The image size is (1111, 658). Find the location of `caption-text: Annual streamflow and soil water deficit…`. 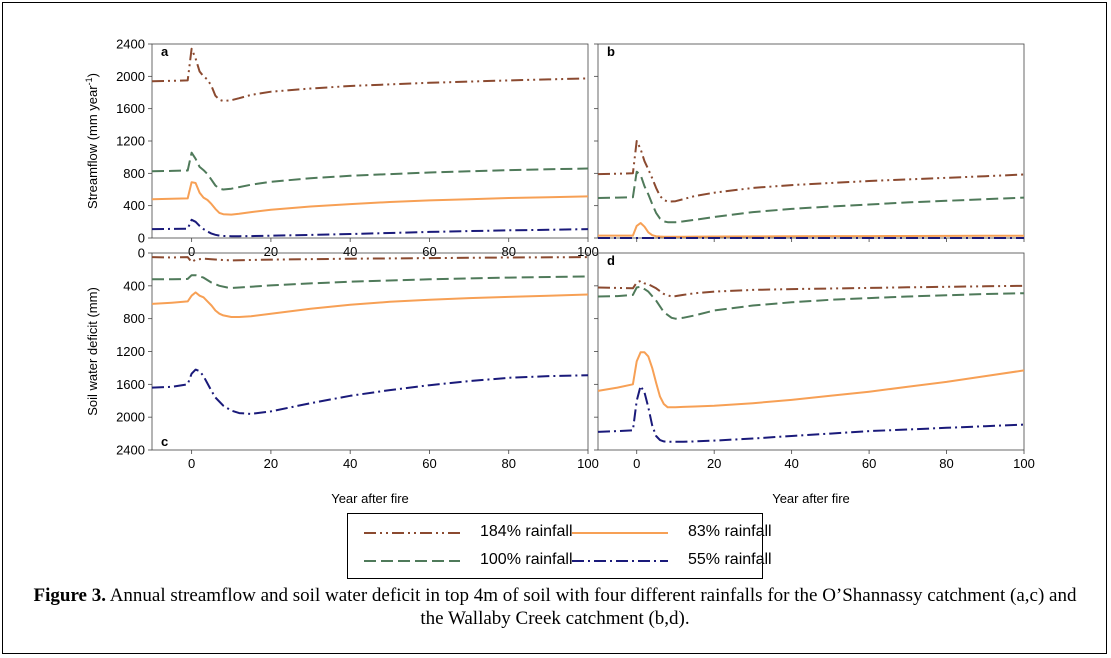

caption-text: Annual streamflow and soil water deficit… is located at coordinates (591, 607).